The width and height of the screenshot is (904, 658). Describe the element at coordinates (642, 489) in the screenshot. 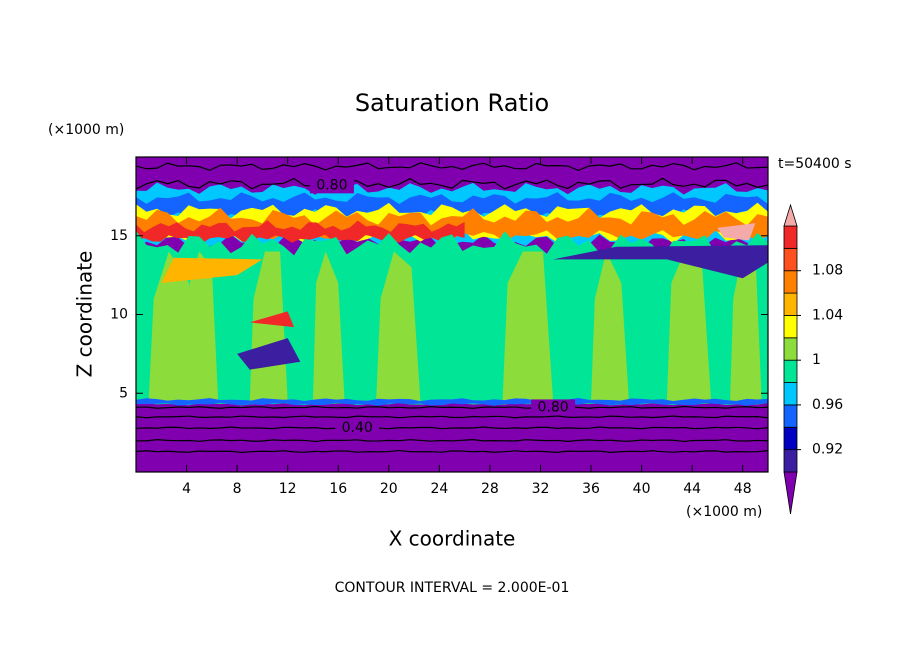

I see `x-tick-label: 40` at that location.